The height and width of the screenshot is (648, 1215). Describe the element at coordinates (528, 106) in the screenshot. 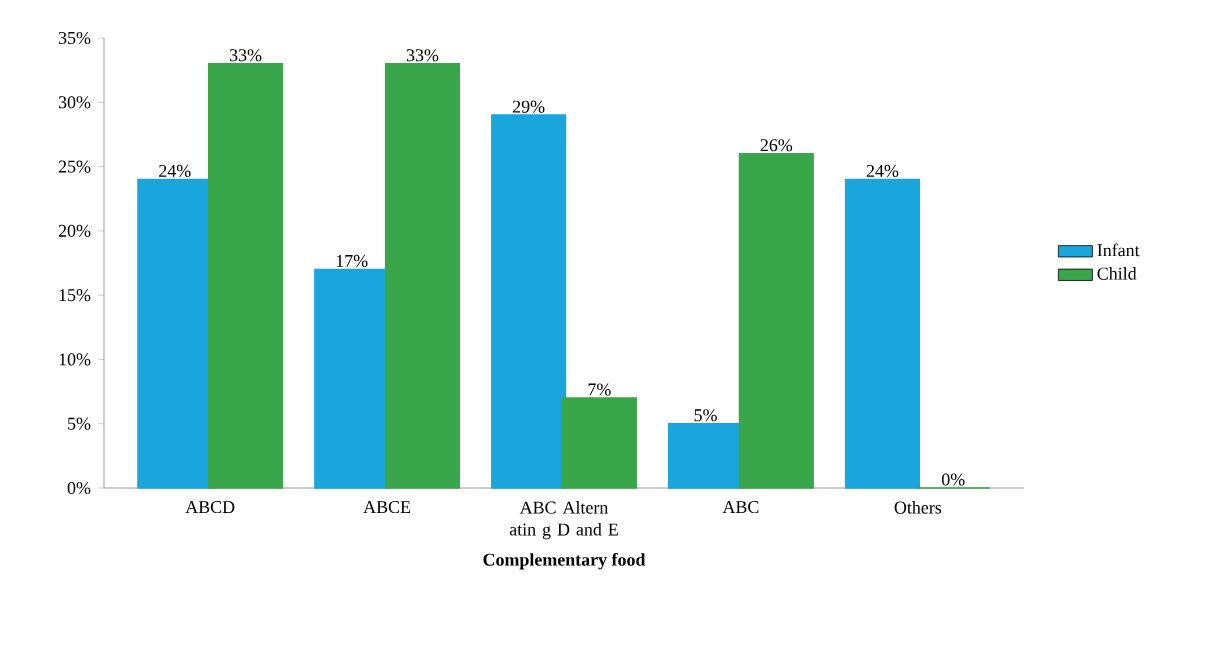

I see `data-label: 29%` at that location.